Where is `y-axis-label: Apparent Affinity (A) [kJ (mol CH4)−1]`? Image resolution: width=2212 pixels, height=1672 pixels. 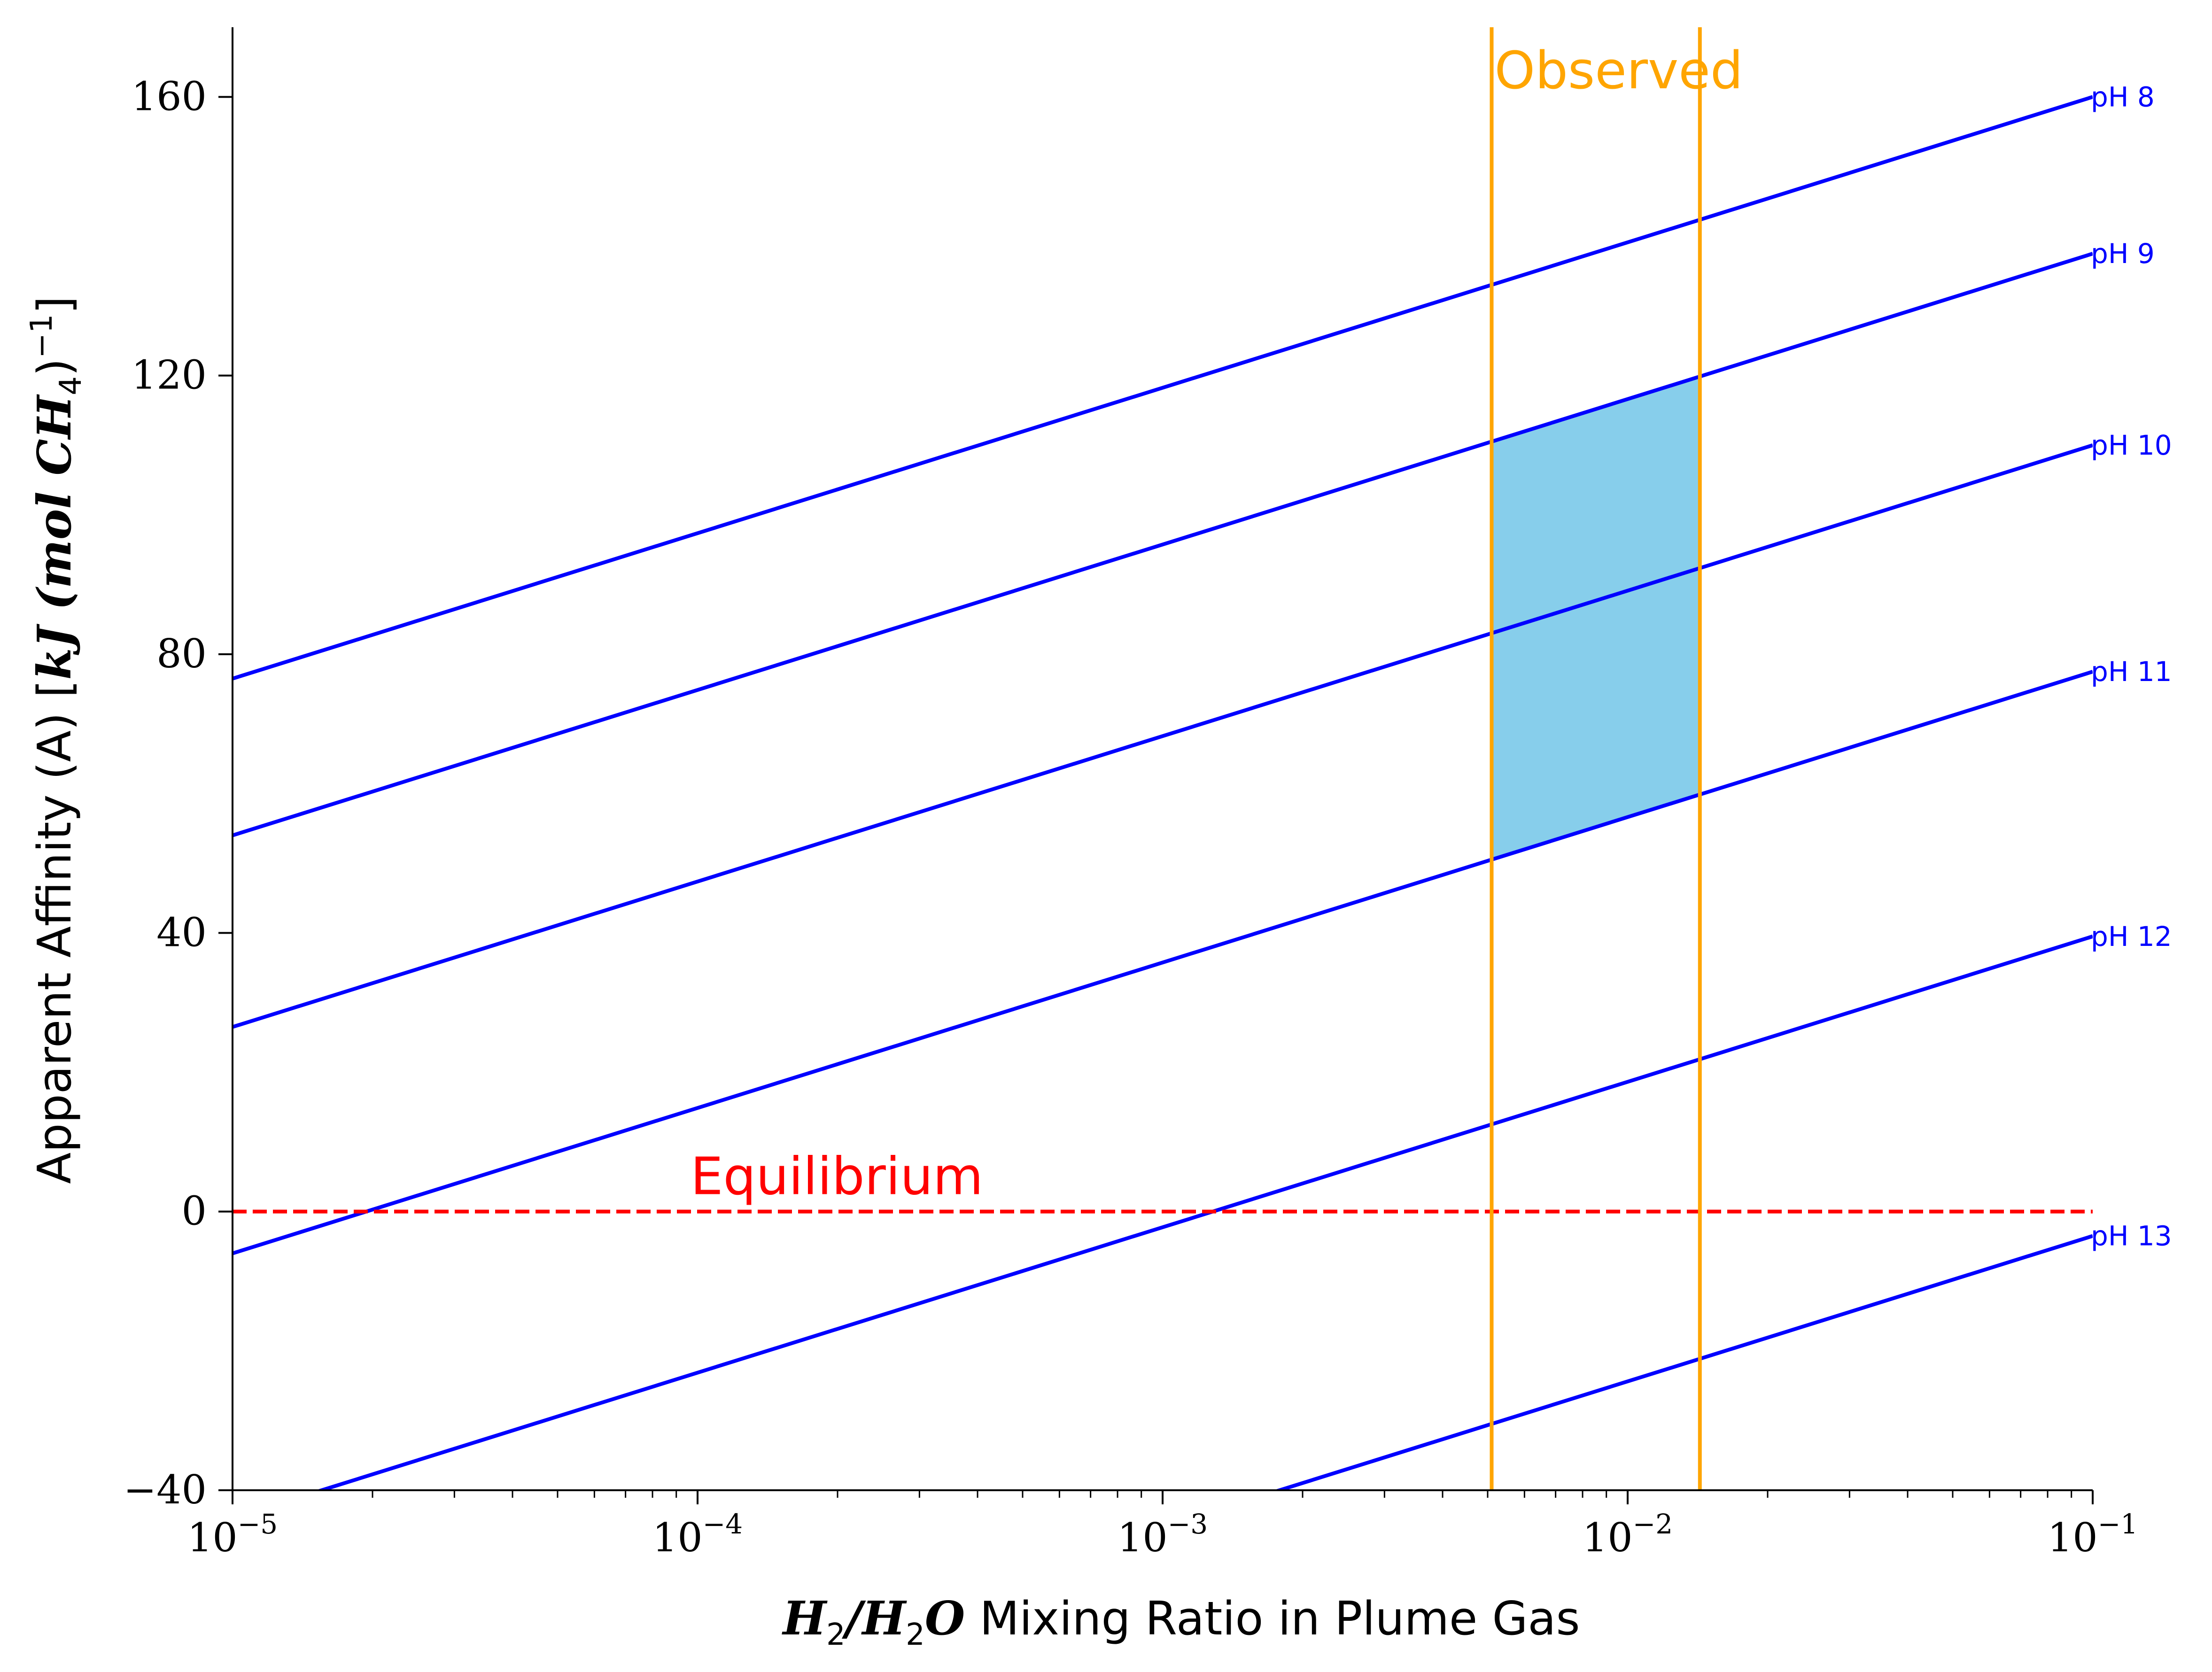 y-axis-label: Apparent Affinity (A) [kJ (mol CH4)−1] is located at coordinates (56, 740).